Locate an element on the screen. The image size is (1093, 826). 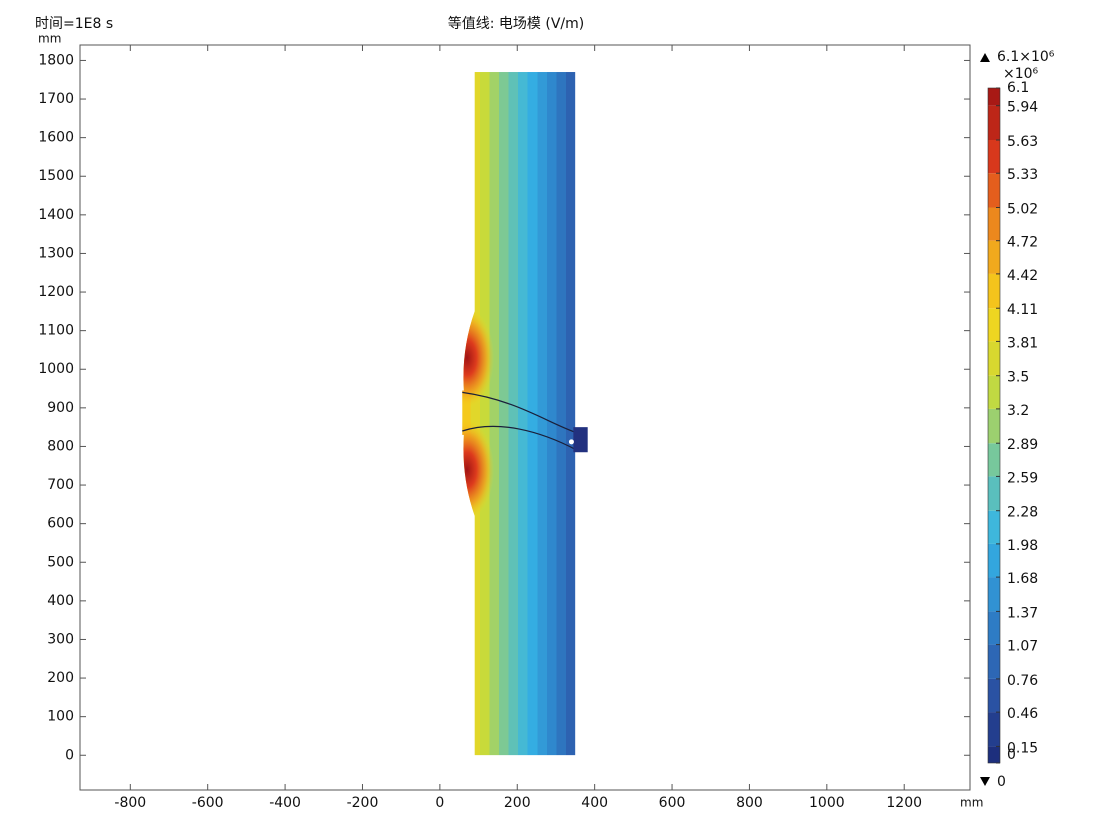
time-label: 时间=1E8 s is located at coordinates (74, 24).